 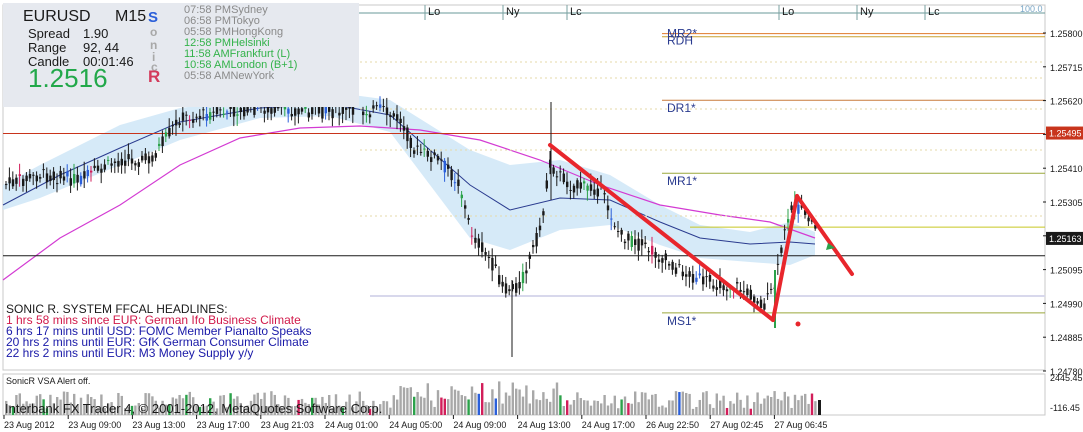 I want to click on session-time: 05:58 AM, so click(x=207, y=76).